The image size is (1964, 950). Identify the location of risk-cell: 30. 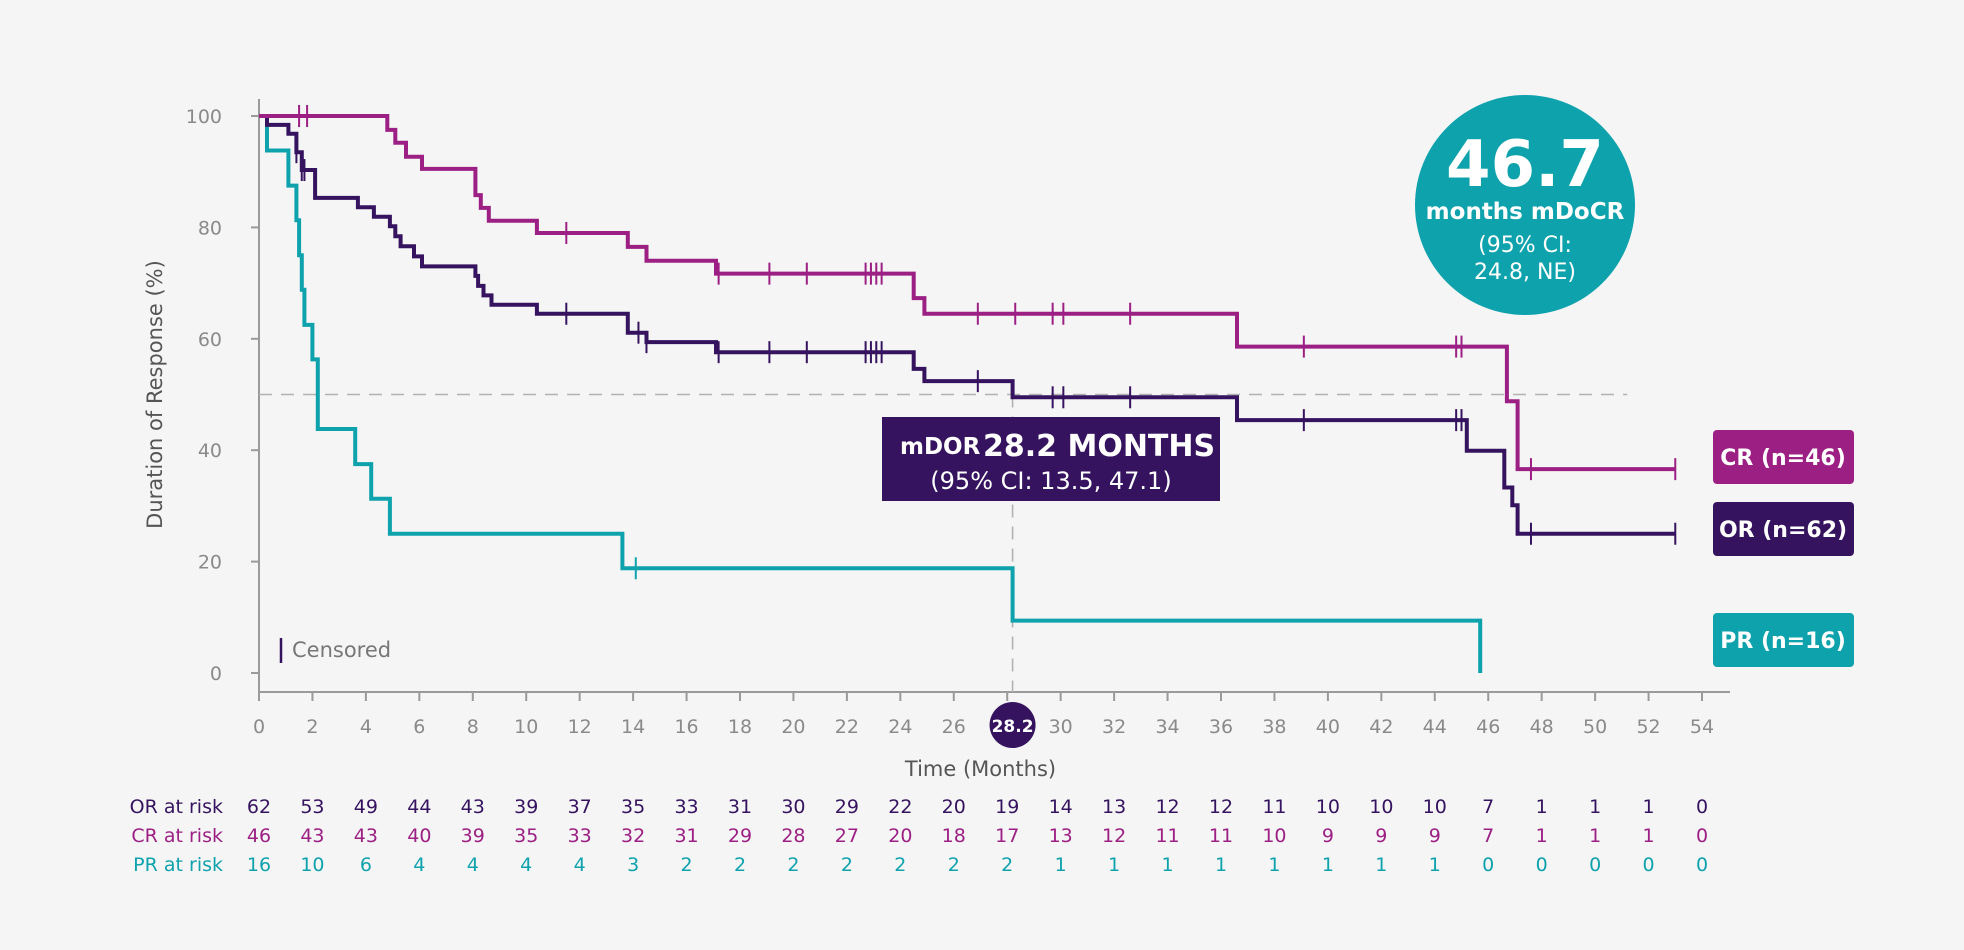
(793, 807).